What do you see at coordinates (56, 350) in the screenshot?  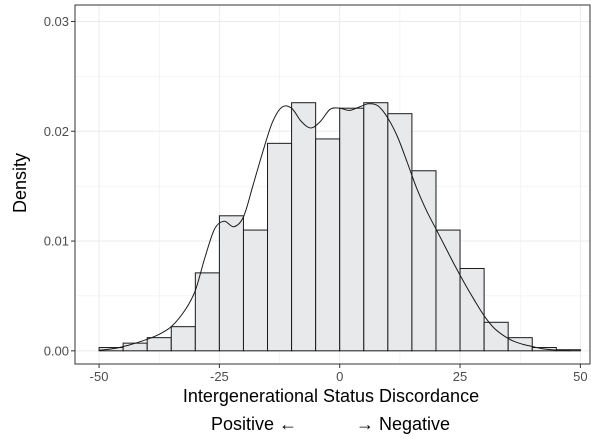 I see `y-tick-label-0: 0.00` at bounding box center [56, 350].